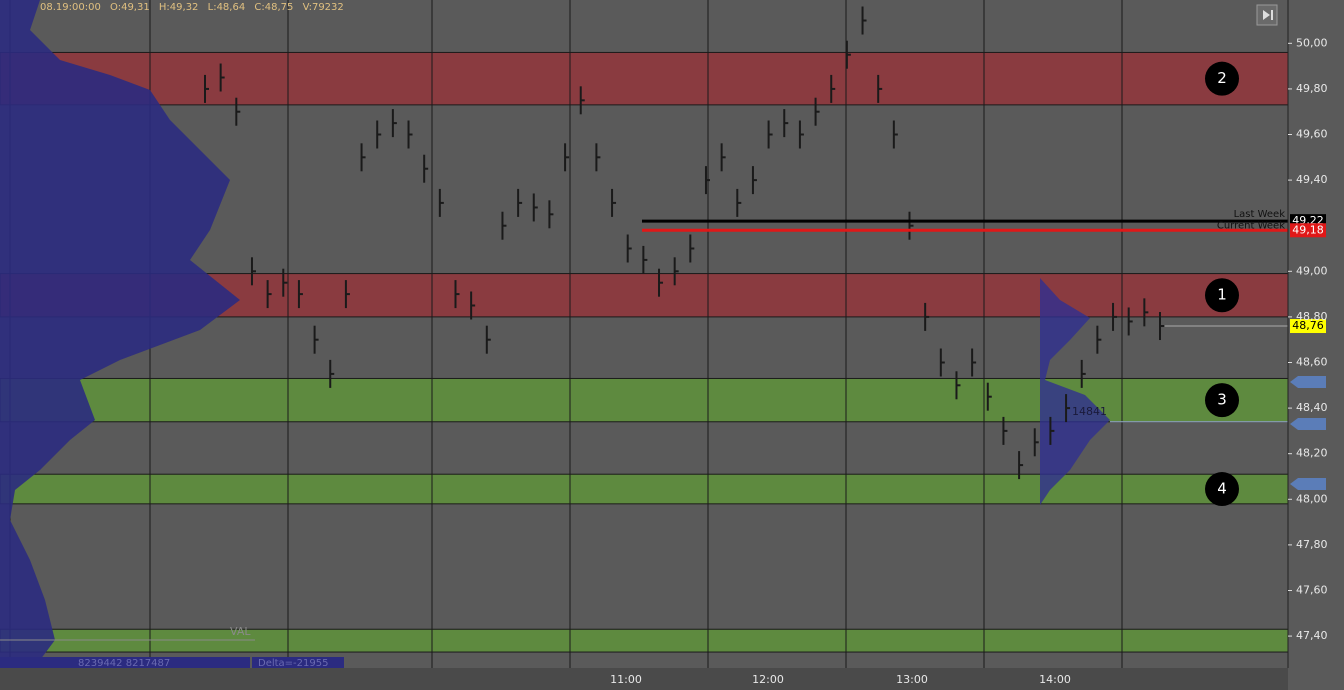  Describe the element at coordinates (1312, 134) in the screenshot. I see `y-tick-label: 49,60` at that location.